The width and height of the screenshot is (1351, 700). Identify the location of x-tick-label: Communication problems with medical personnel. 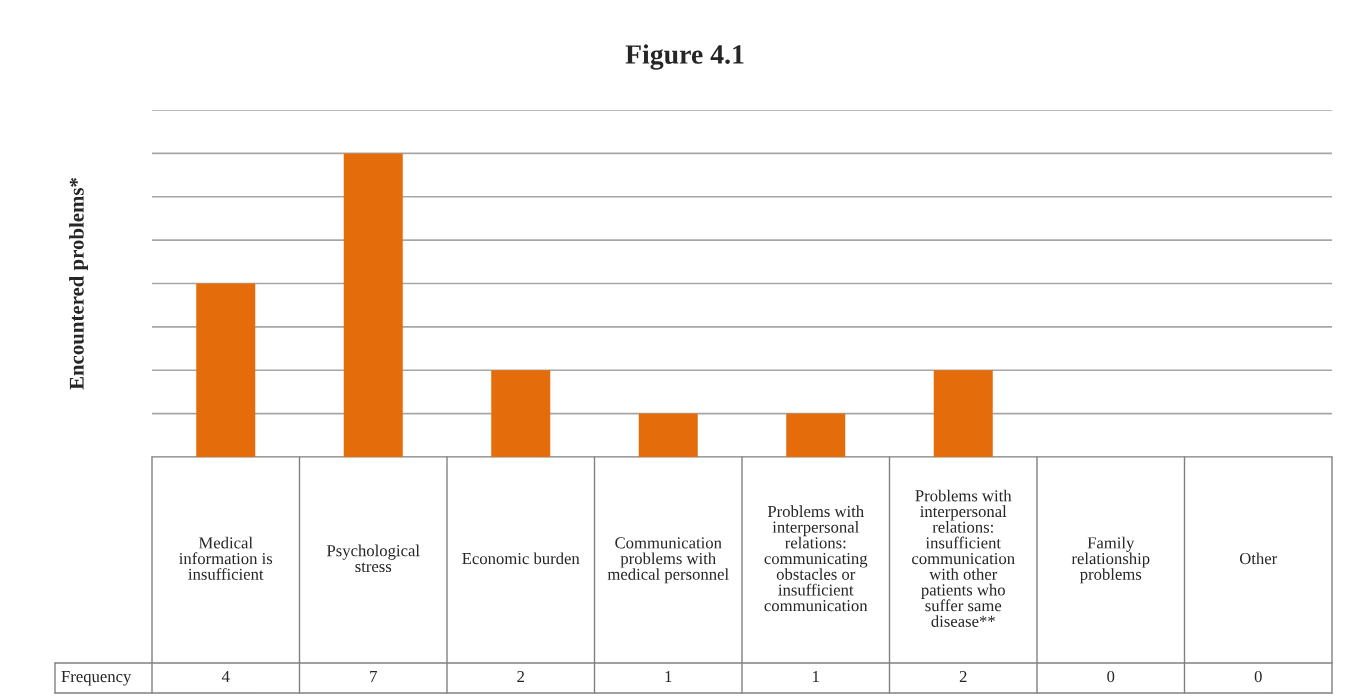
(668, 560).